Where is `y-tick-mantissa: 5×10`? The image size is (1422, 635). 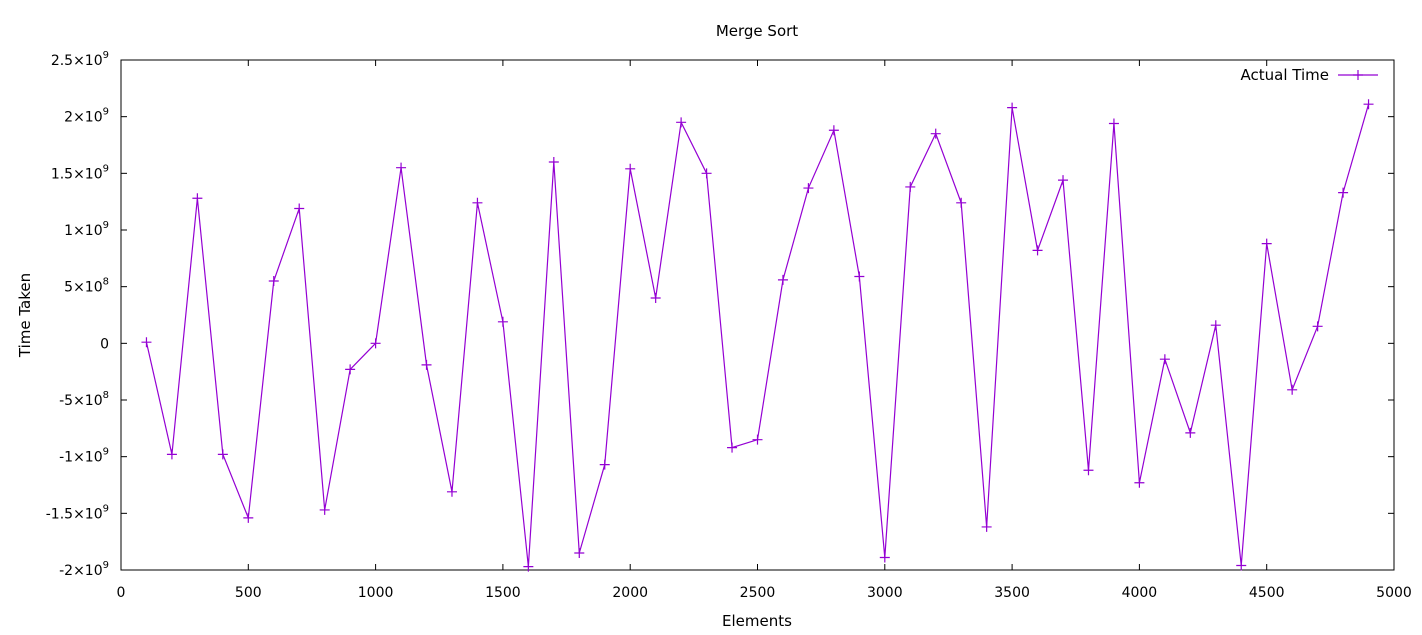 y-tick-mantissa: 5×10 is located at coordinates (83, 288).